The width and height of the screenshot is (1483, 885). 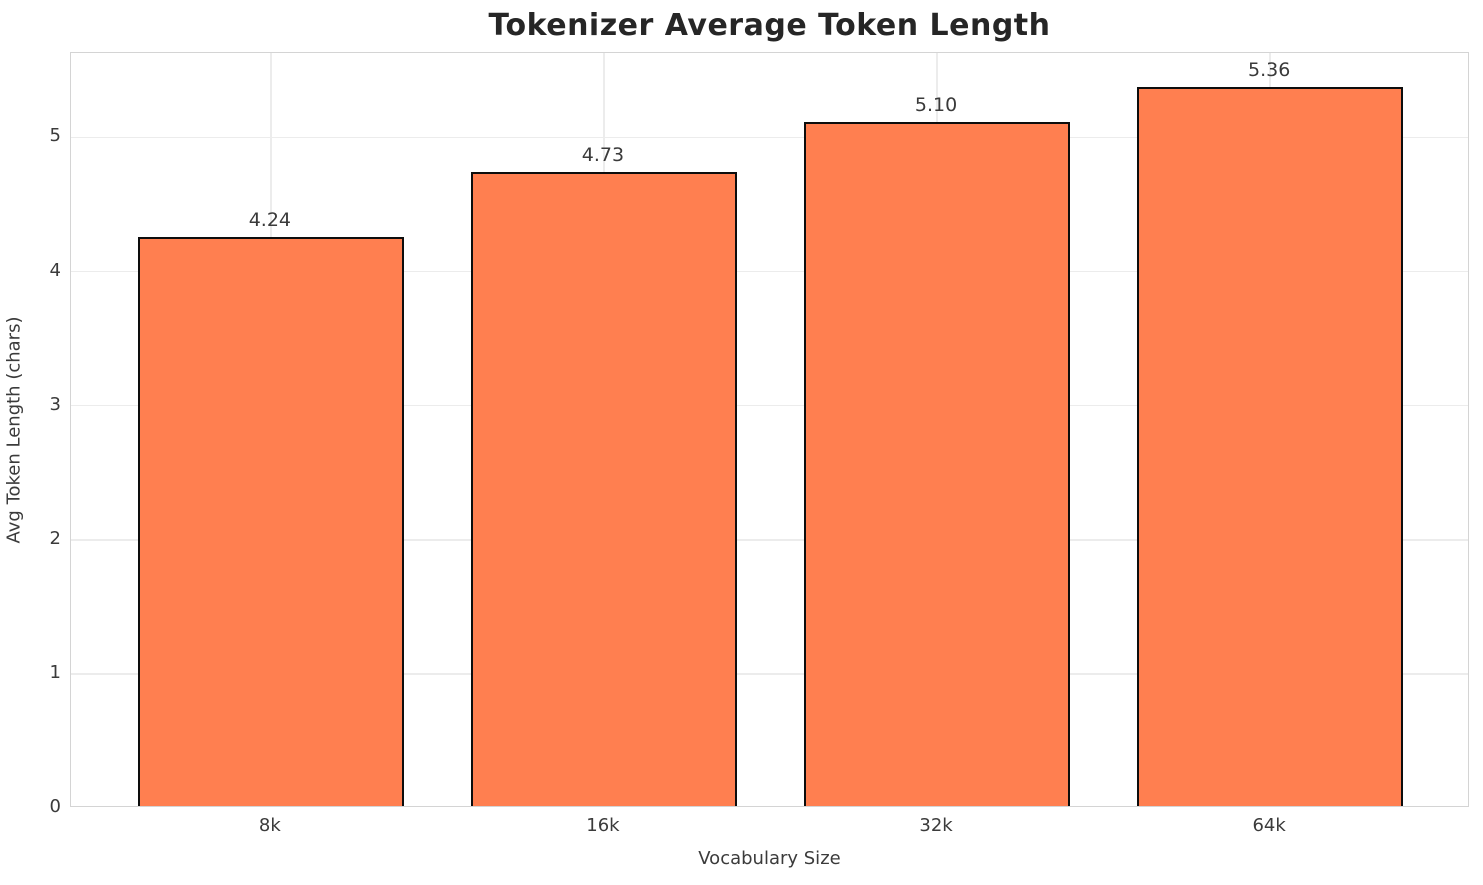 I want to click on bar-8k, so click(x=271, y=521).